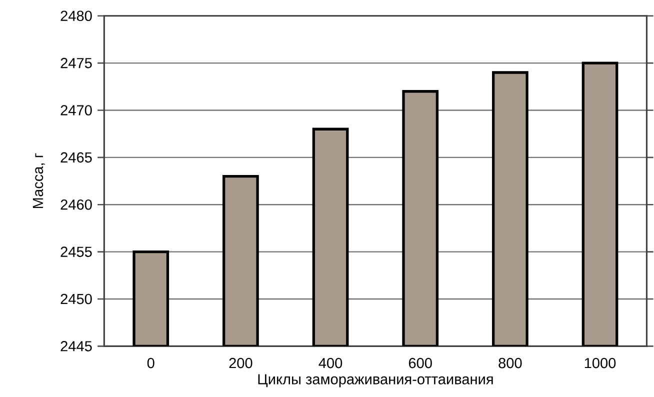  What do you see at coordinates (76, 299) in the screenshot?
I see `y-tick-label: 2450` at bounding box center [76, 299].